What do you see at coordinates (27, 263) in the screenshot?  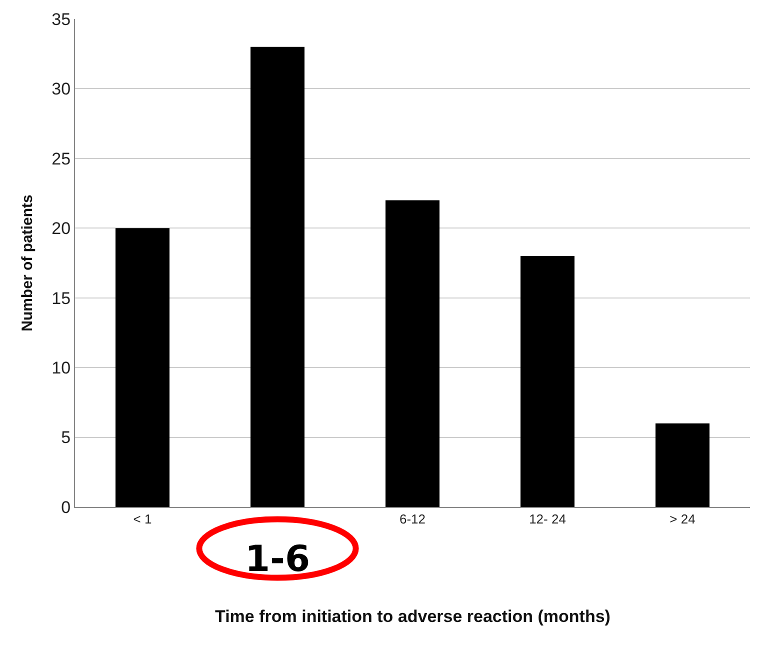 I see `y-axis-title: Number of patients` at bounding box center [27, 263].